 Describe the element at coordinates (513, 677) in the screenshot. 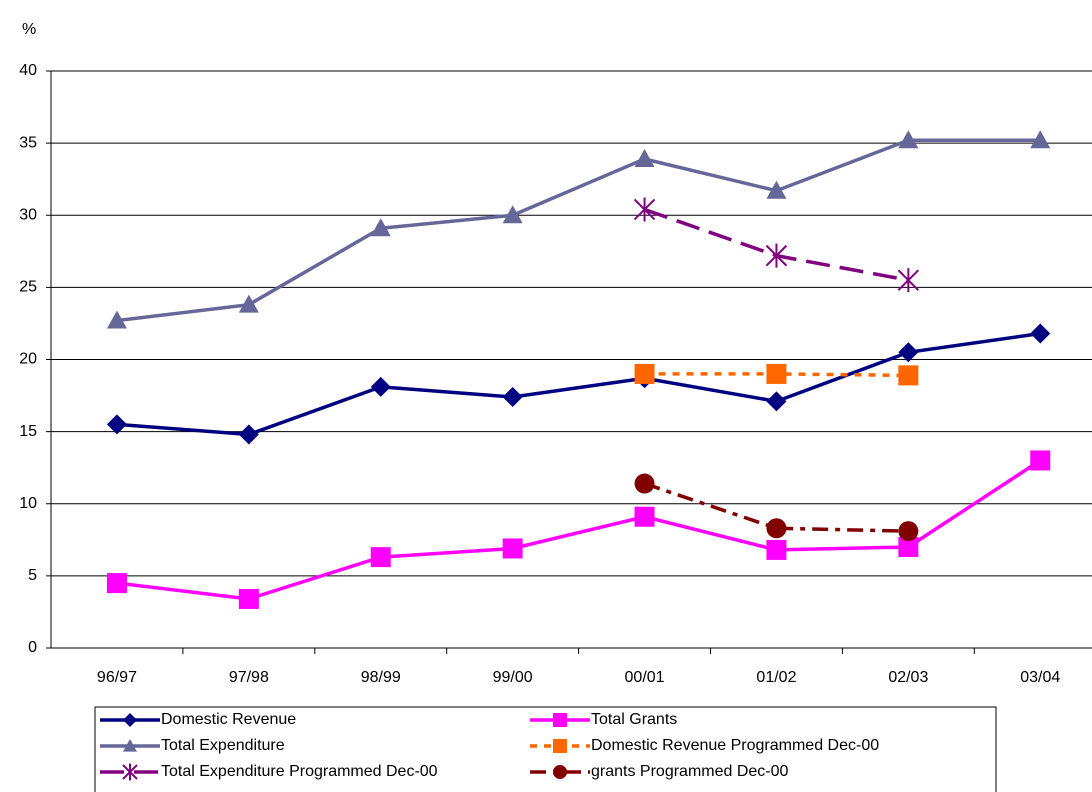

I see `x-tick-label: 99/00` at that location.